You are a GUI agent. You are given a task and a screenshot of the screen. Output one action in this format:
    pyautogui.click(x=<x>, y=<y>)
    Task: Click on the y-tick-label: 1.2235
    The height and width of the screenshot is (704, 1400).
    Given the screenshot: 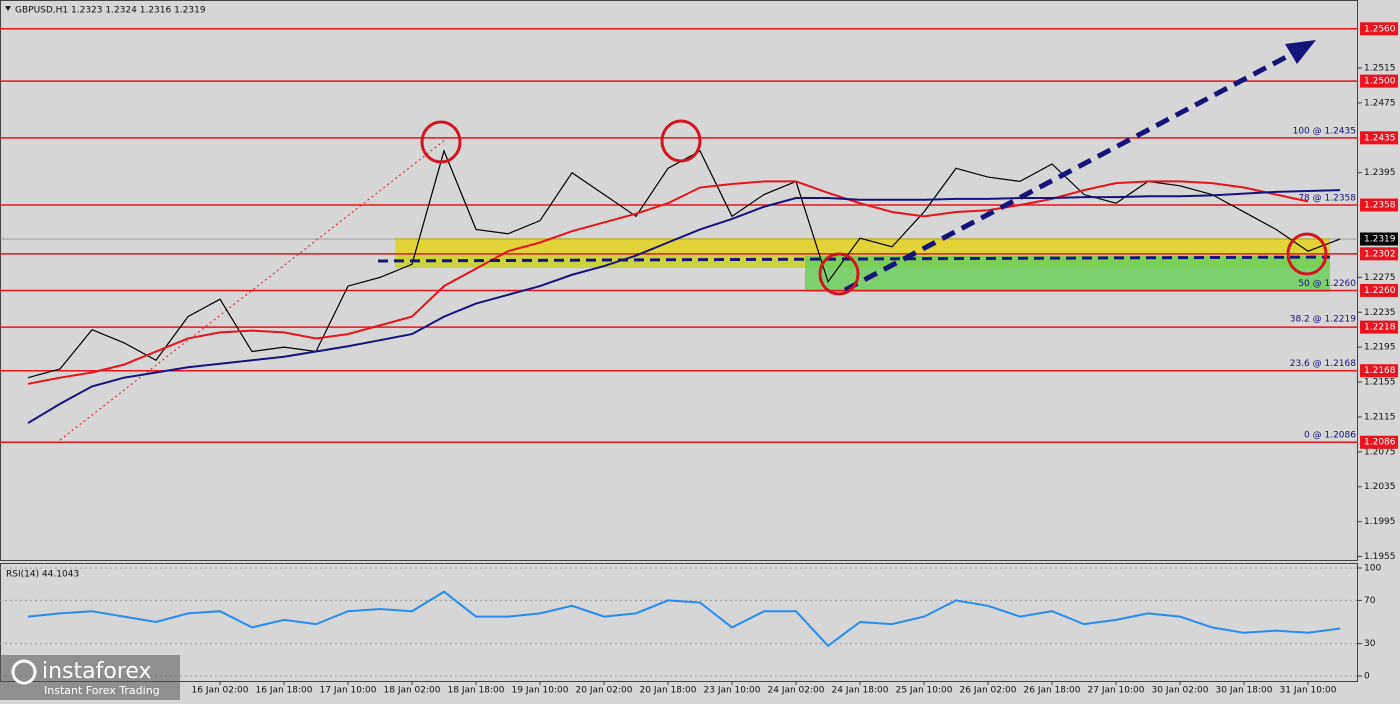 What is the action you would take?
    pyautogui.click(x=1380, y=313)
    